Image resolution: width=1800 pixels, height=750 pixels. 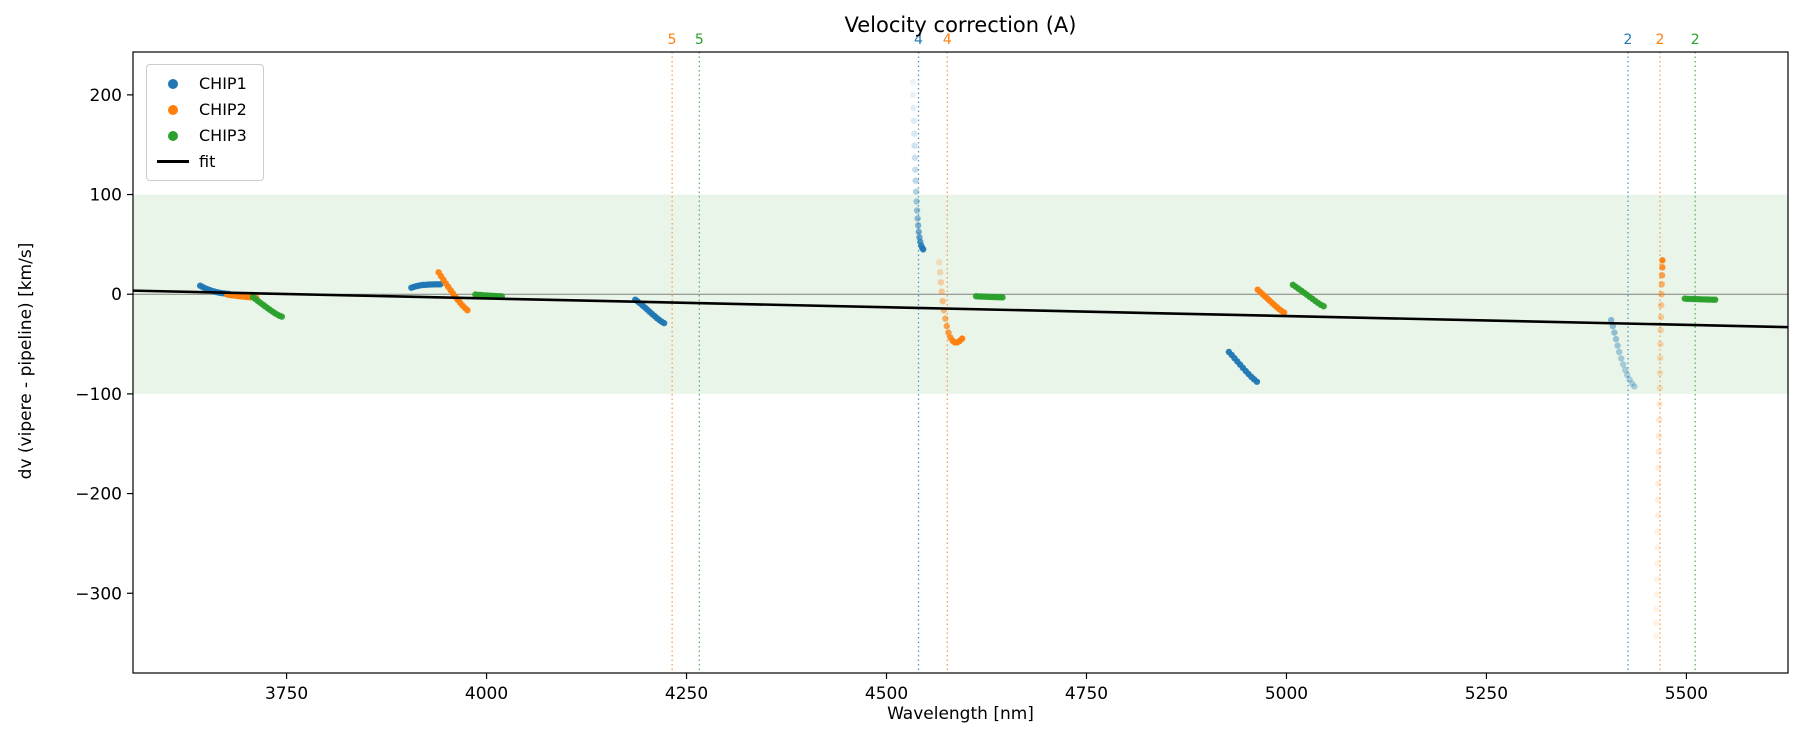 I want to click on y-tick-label: −200, so click(x=98, y=495).